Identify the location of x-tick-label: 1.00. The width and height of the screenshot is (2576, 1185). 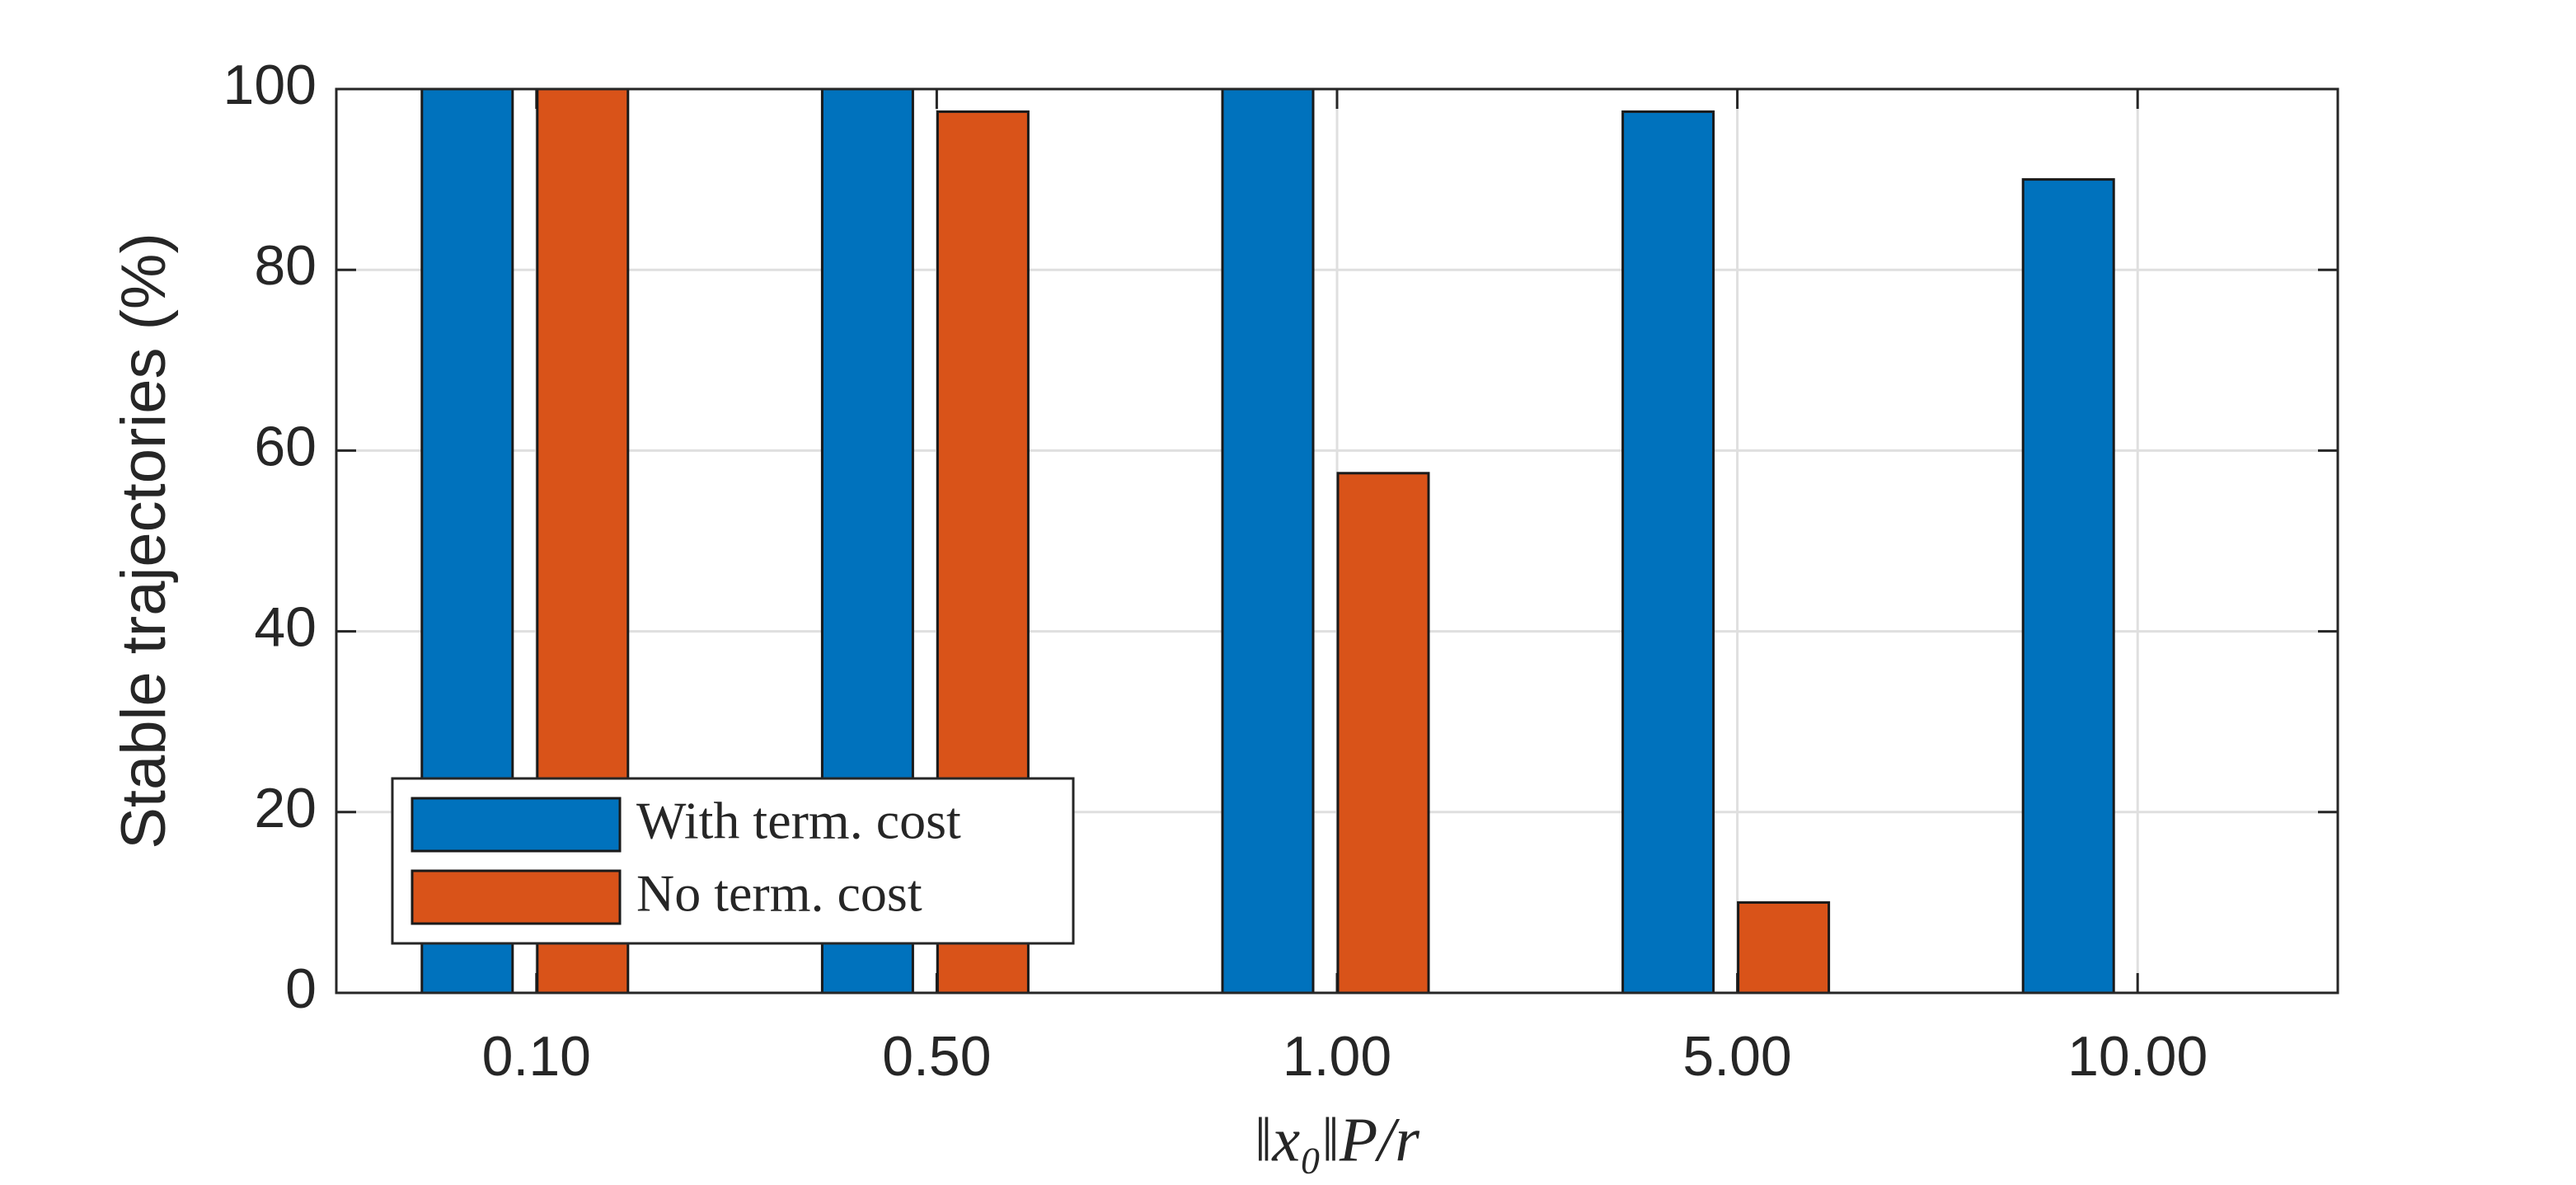
(1337, 1056).